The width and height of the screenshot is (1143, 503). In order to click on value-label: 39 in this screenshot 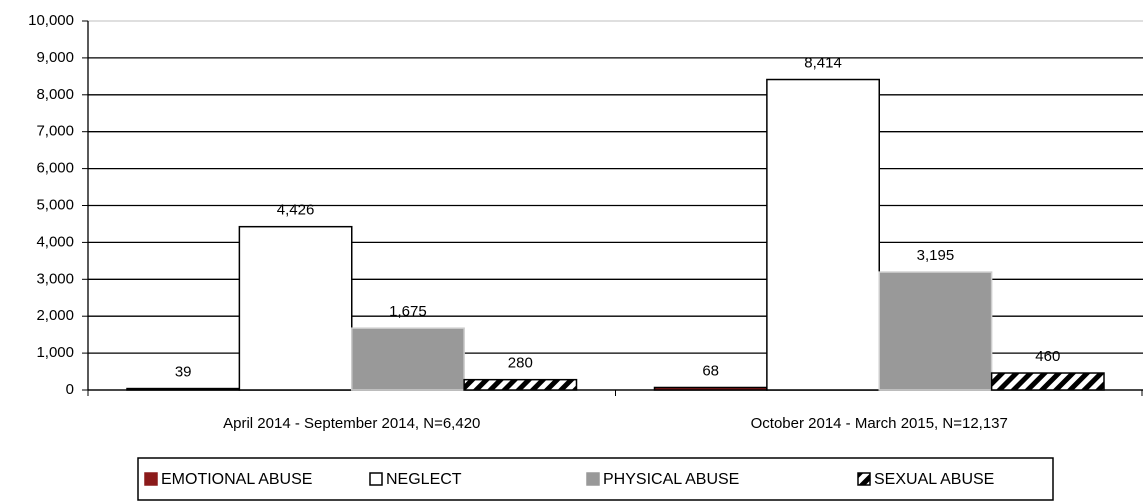, I will do `click(183, 372)`.